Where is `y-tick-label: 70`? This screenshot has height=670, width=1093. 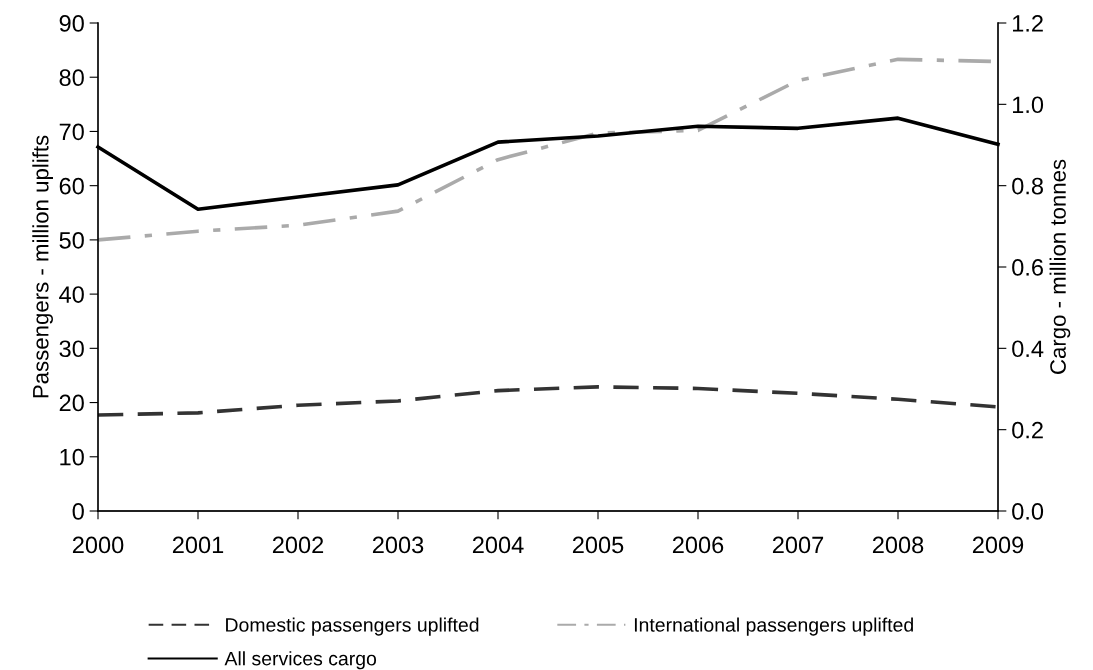 y-tick-label: 70 is located at coordinates (71, 132).